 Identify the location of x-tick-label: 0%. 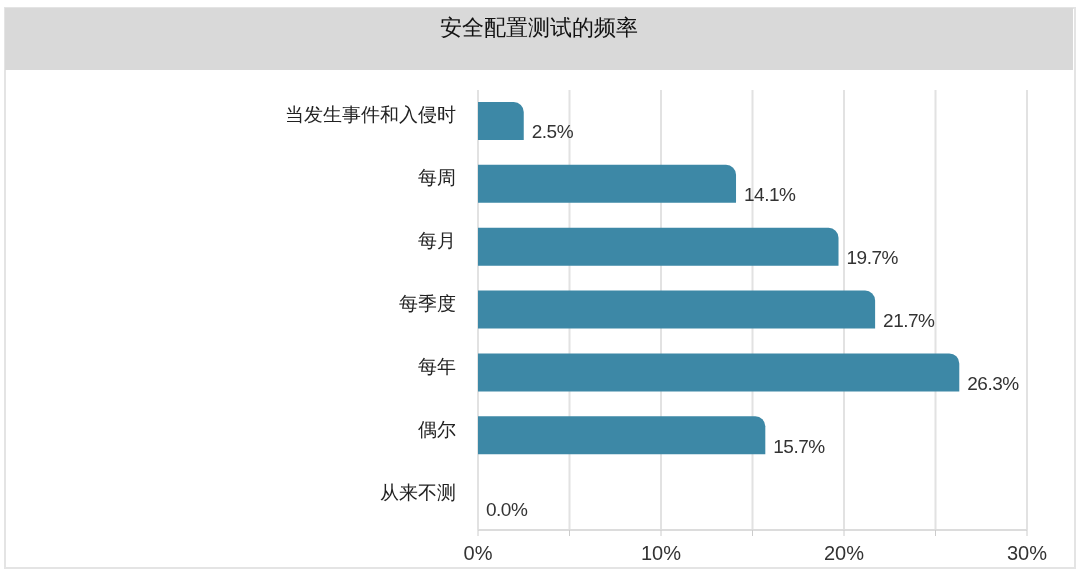
(478, 553).